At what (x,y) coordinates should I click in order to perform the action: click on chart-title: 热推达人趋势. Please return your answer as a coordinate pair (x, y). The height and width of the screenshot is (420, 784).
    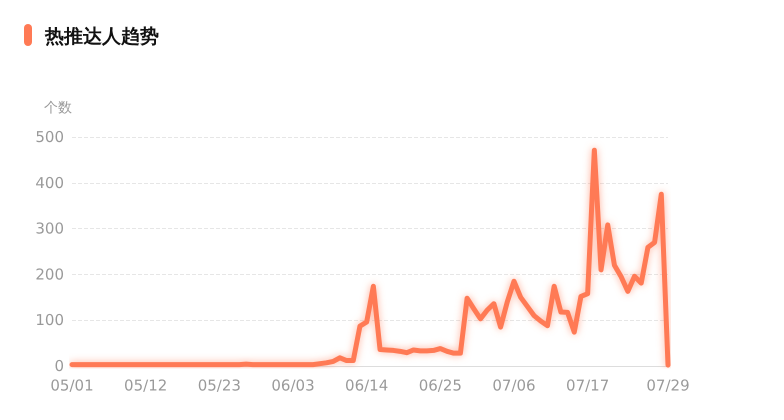
    Looking at the image, I should click on (101, 37).